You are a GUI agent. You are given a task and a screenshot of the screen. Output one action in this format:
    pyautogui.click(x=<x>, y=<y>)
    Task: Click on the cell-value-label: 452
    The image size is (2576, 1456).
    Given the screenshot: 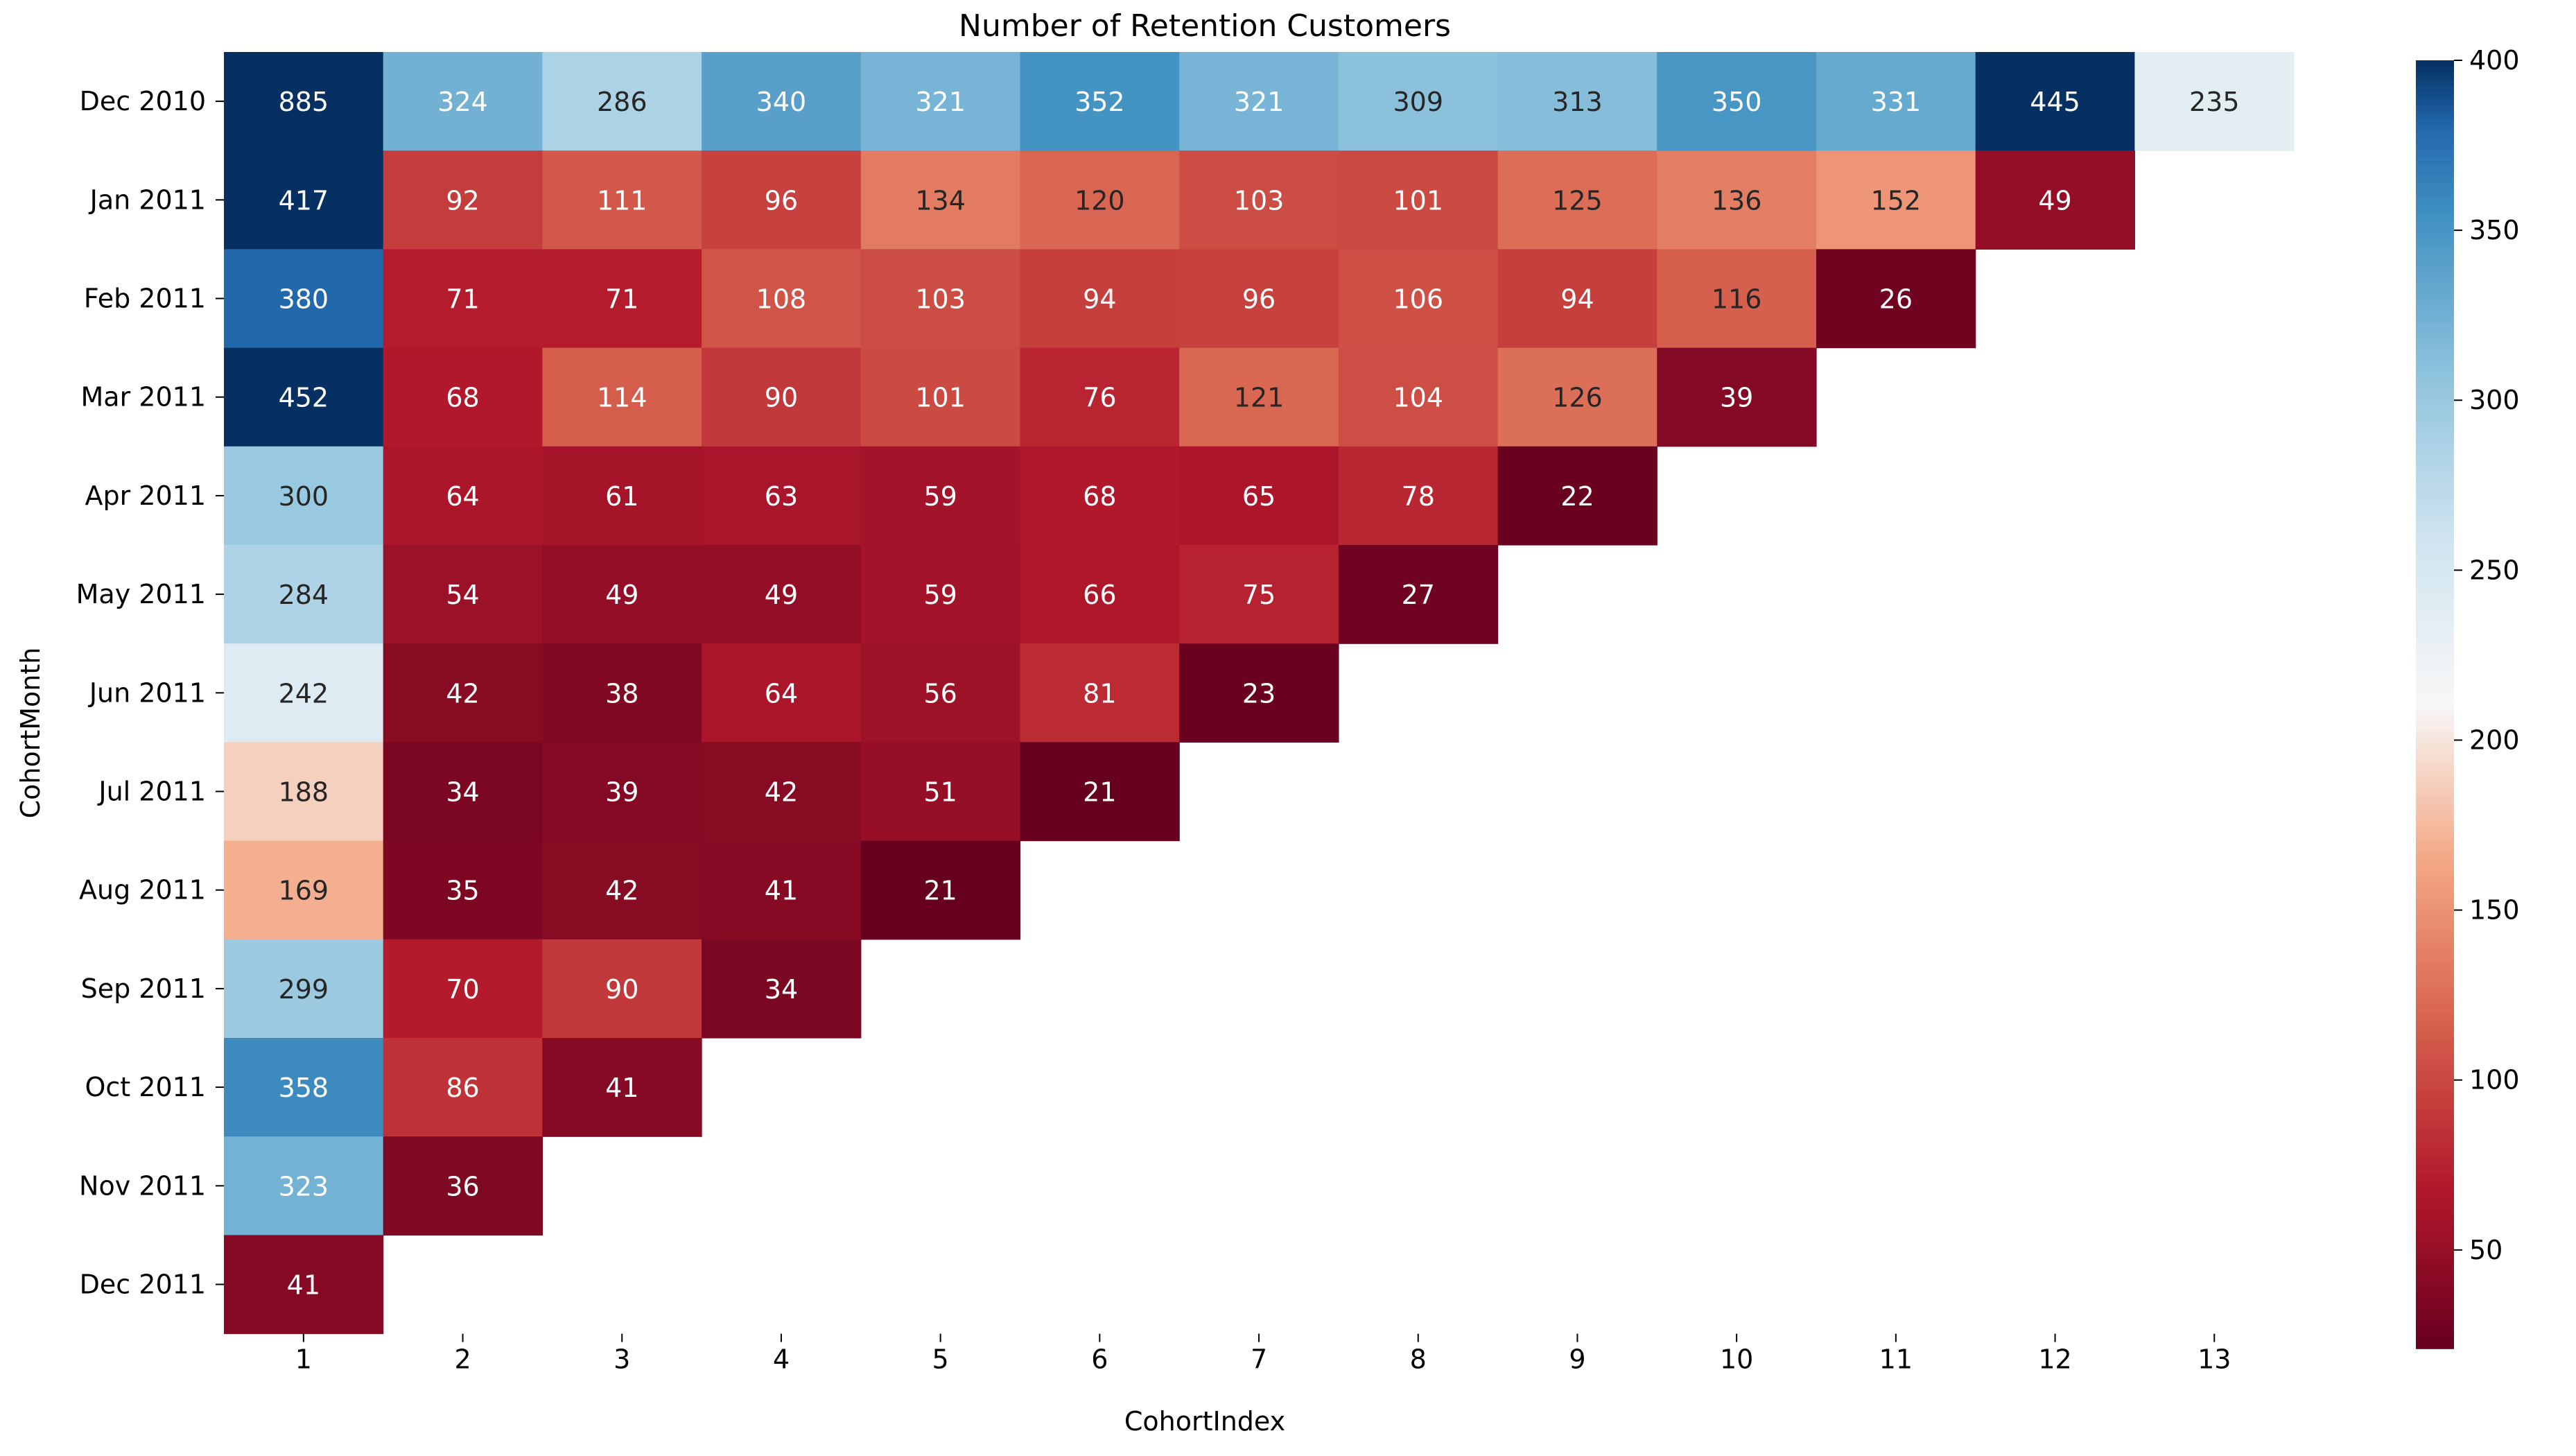 What is the action you would take?
    pyautogui.click(x=304, y=398)
    